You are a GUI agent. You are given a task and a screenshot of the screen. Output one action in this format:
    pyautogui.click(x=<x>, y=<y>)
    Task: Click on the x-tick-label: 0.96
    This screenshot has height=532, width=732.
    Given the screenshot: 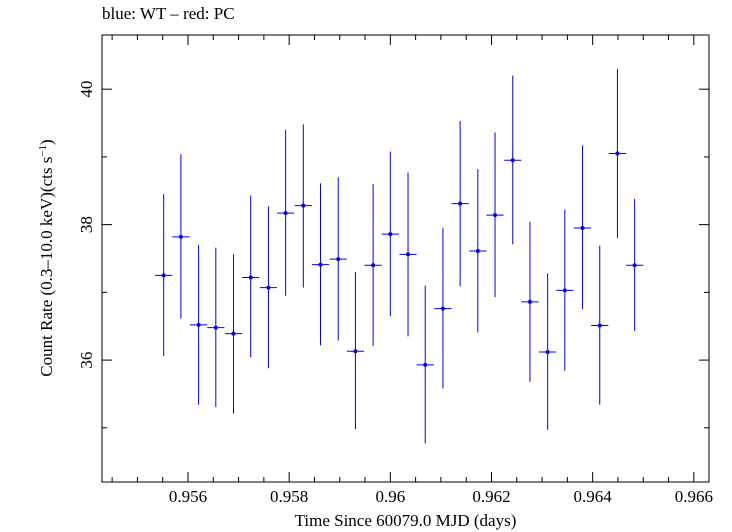 What is the action you would take?
    pyautogui.click(x=390, y=496)
    